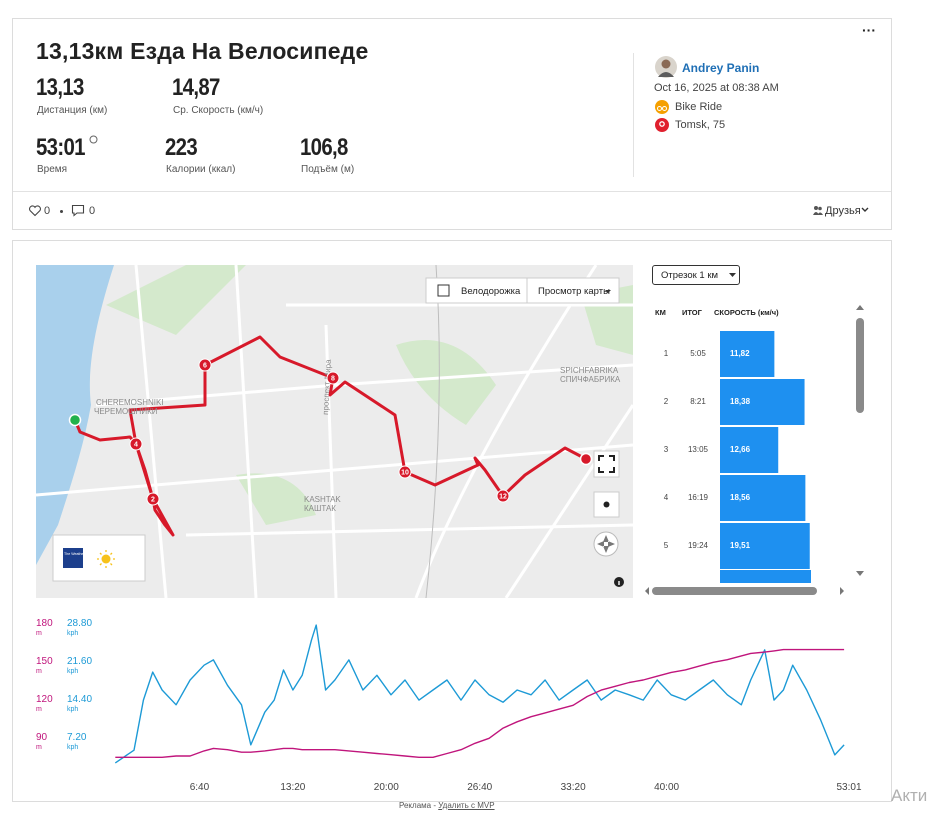 This screenshot has height=815, width=930. What do you see at coordinates (61, 211) in the screenshot?
I see `separator` at bounding box center [61, 211].